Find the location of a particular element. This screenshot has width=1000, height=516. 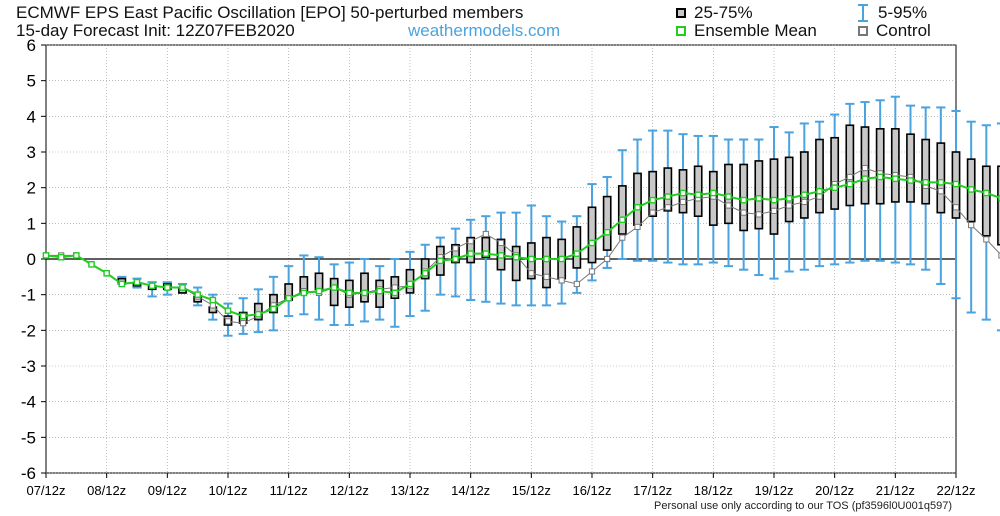

x-tick-label: 07/12z is located at coordinates (45, 490).